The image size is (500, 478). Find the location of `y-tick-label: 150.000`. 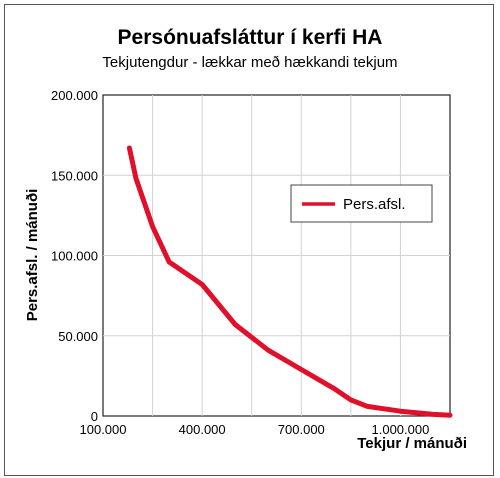

y-tick-label: 150.000 is located at coordinates (74, 175).